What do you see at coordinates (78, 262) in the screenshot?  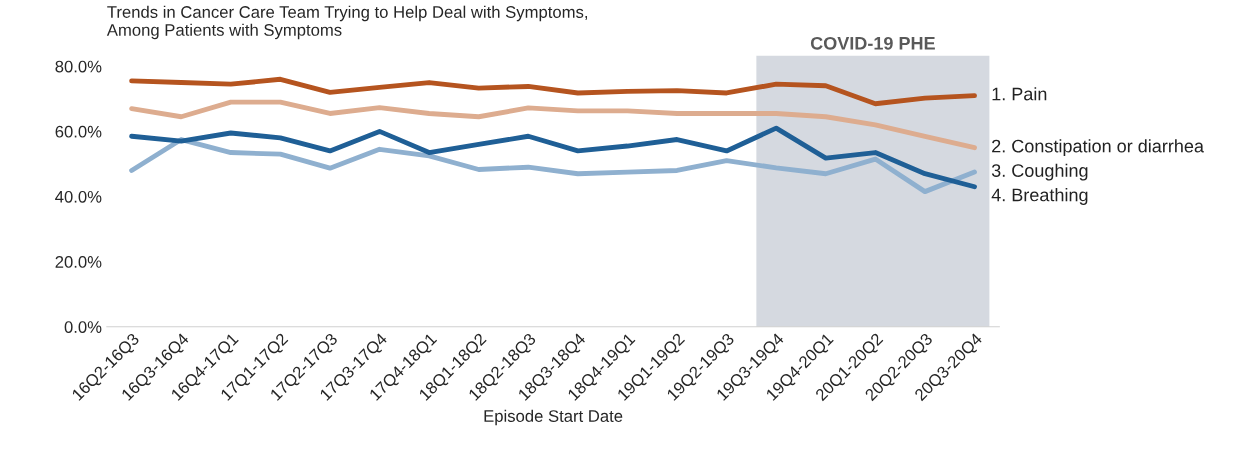 I see `y-tick-label: 20.0%` at bounding box center [78, 262].